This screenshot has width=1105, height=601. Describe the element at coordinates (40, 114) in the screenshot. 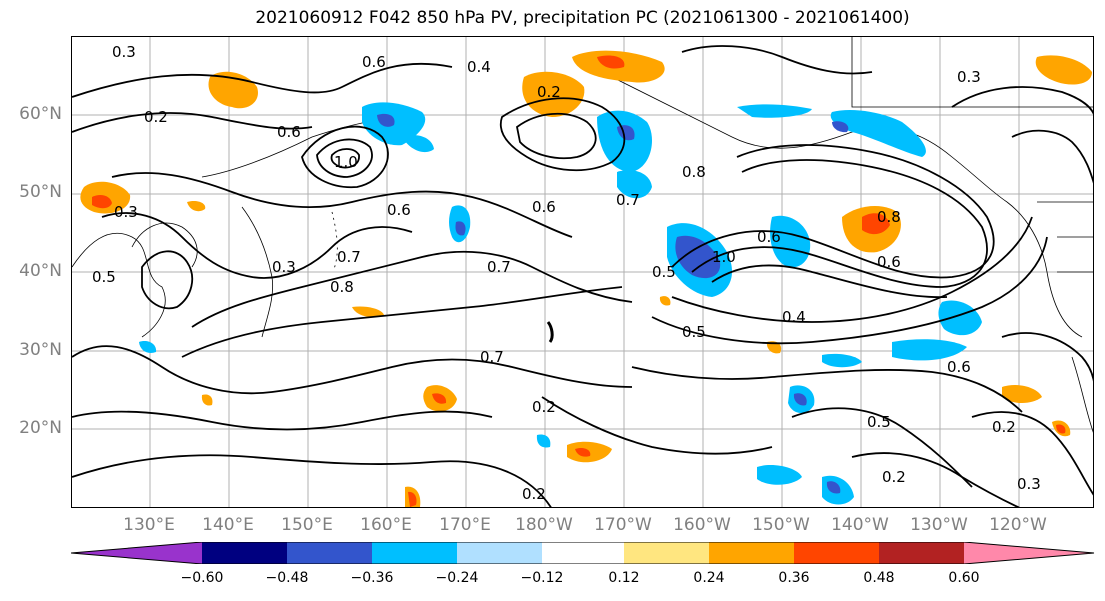

I see `lat-label-60n: 60°N` at that location.